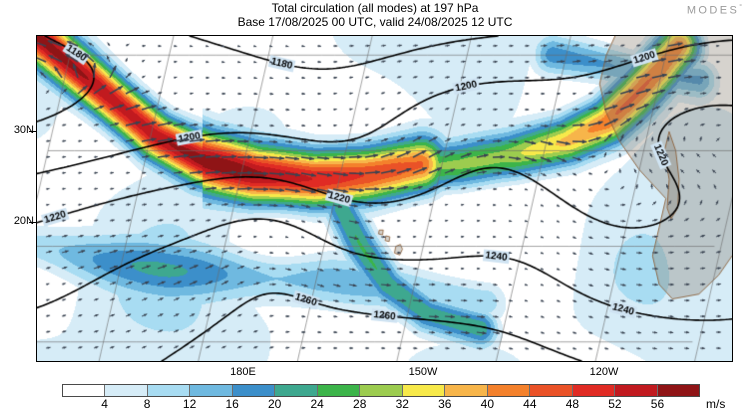 The width and height of the screenshot is (750, 411). I want to click on modes-logo: MODES°, so click(714, 10).